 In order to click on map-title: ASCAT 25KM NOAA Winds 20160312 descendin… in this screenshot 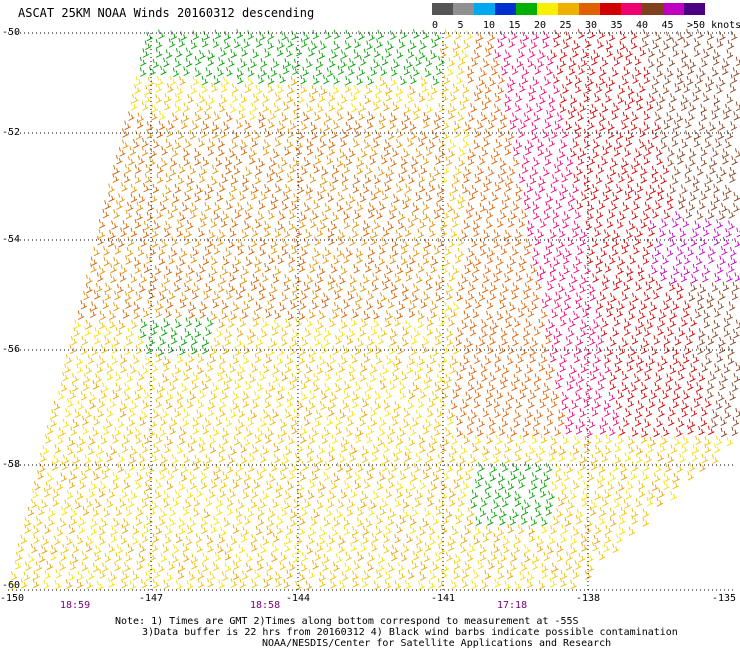, I will do `click(166, 13)`.